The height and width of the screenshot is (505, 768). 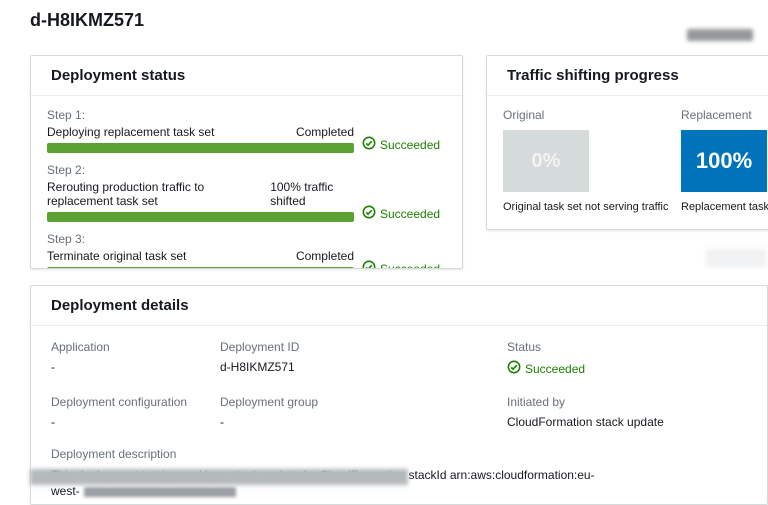 What do you see at coordinates (114, 454) in the screenshot?
I see `deployment-description-label: Deployment description` at bounding box center [114, 454].